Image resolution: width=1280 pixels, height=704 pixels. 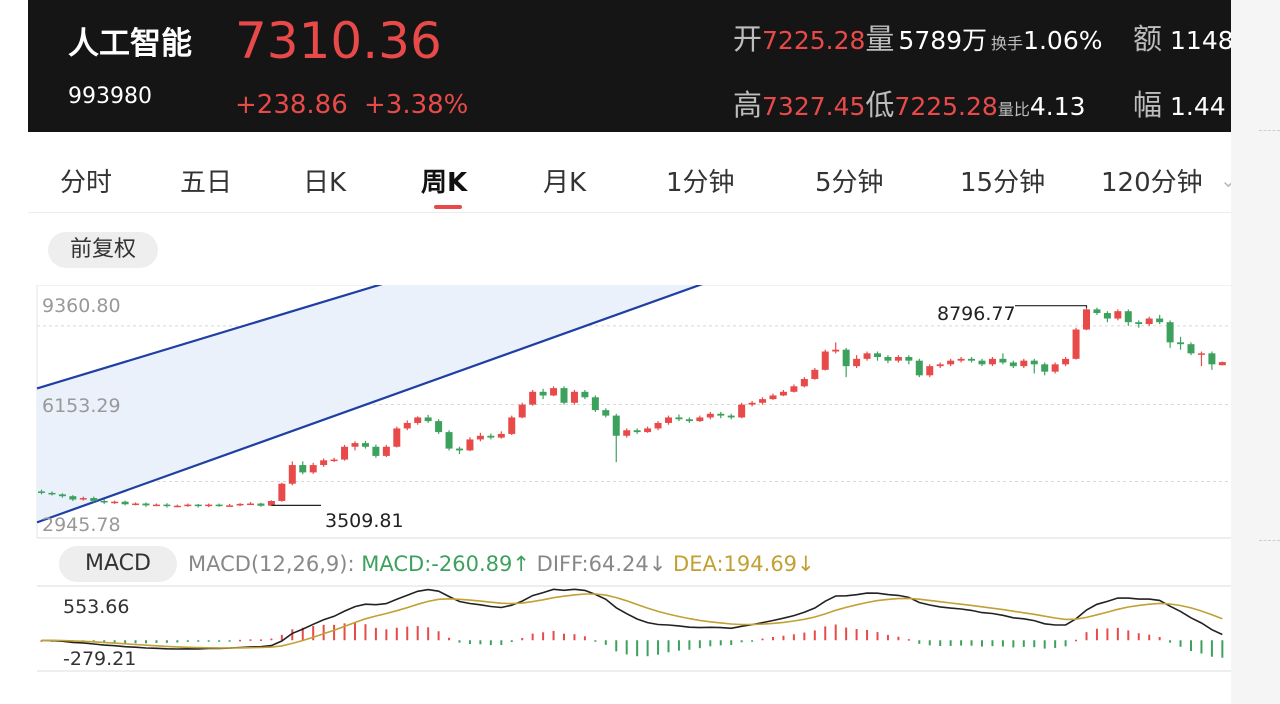 What do you see at coordinates (814, 106) in the screenshot?
I see `high-value: 7327.45` at bounding box center [814, 106].